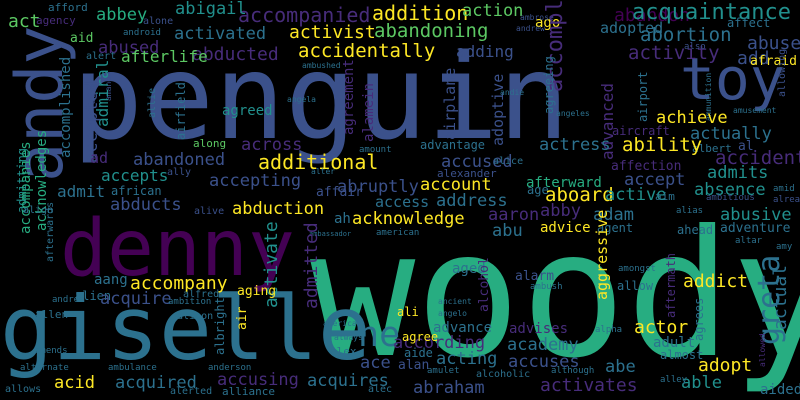  What do you see at coordinates (456, 185) in the screenshot?
I see `cloud-word-account: account` at bounding box center [456, 185].